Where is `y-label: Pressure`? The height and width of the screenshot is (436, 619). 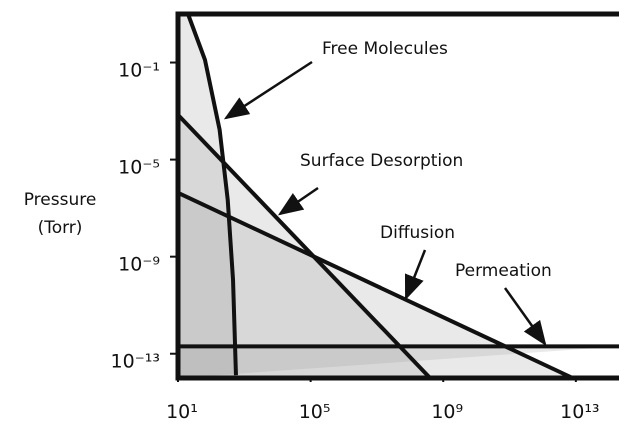 y-label: Pressure is located at coordinates (60, 200).